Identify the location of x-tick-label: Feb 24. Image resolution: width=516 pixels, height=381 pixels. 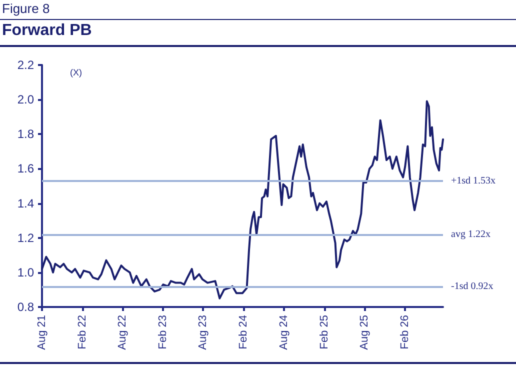
(244, 332).